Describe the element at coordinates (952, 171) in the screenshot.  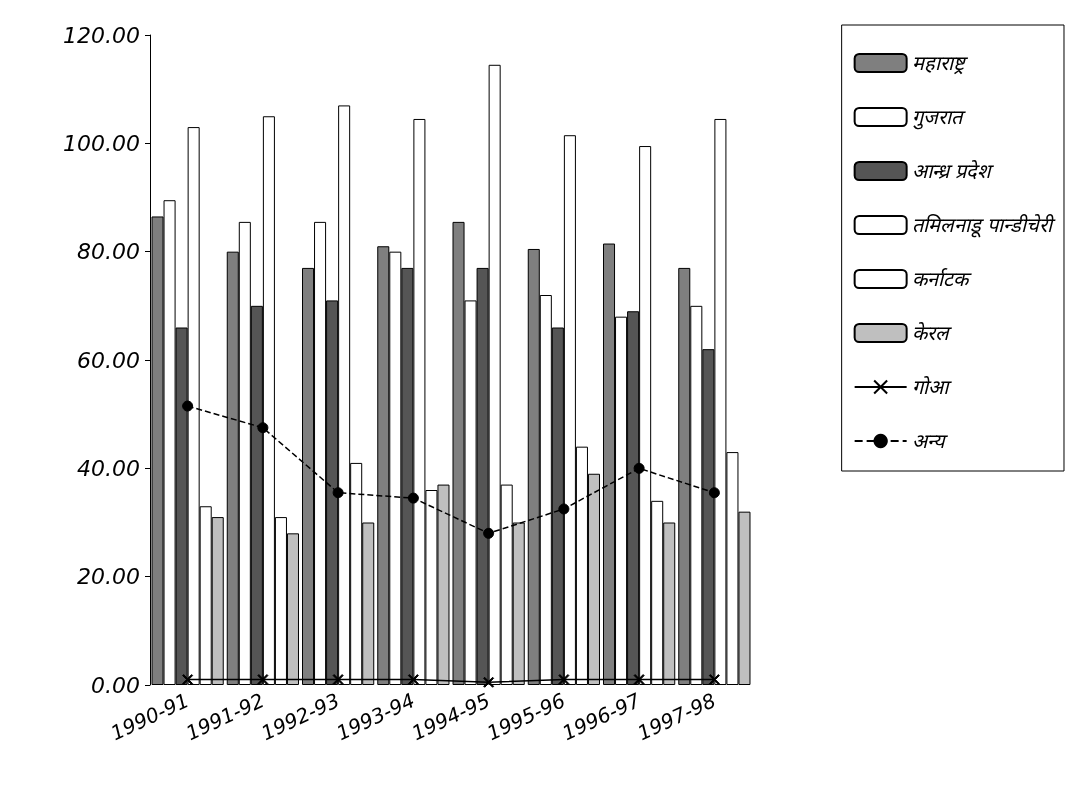
I see `legend-label: आन्ध्र प्रदेश` at that location.